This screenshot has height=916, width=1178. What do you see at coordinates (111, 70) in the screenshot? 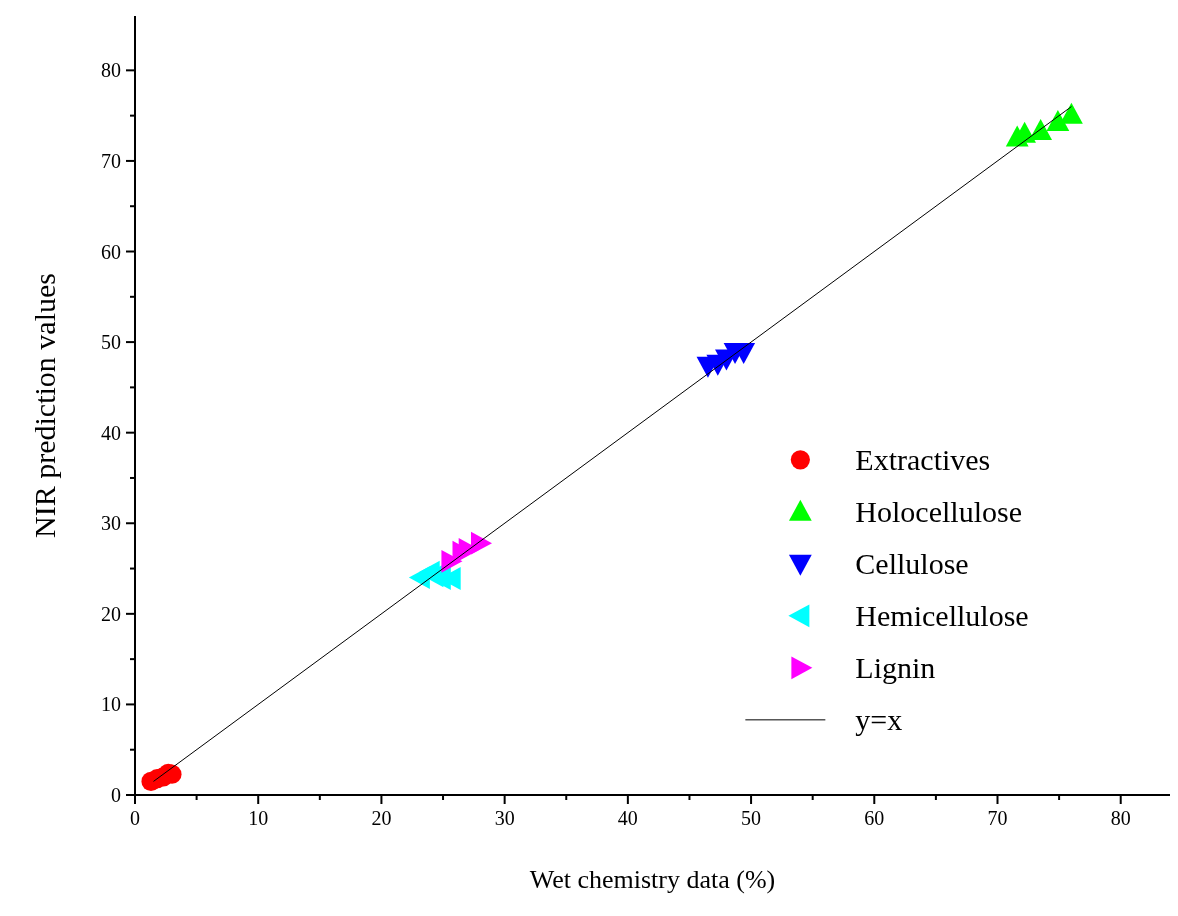
I see `y-tick-label: 80` at bounding box center [111, 70].